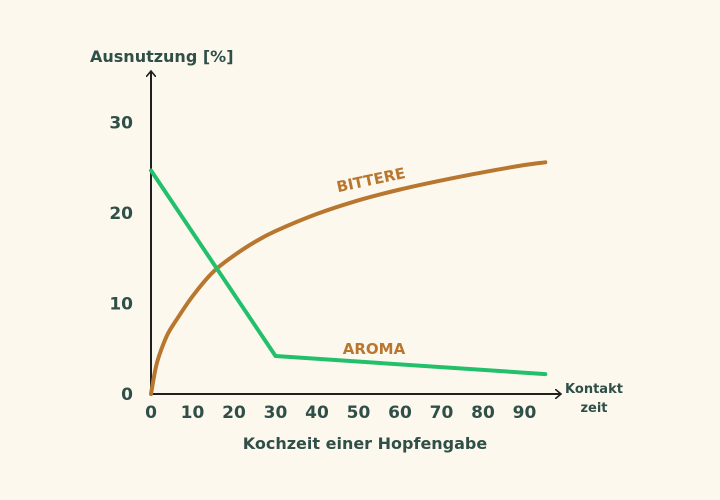  What do you see at coordinates (442, 413) in the screenshot?
I see `x-tick-label: 70` at bounding box center [442, 413].